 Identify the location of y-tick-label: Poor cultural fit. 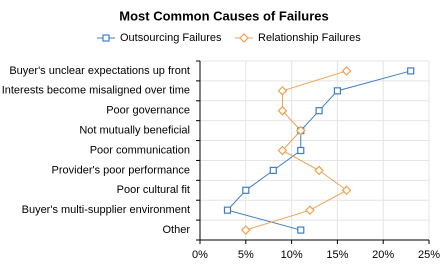
(153, 190).